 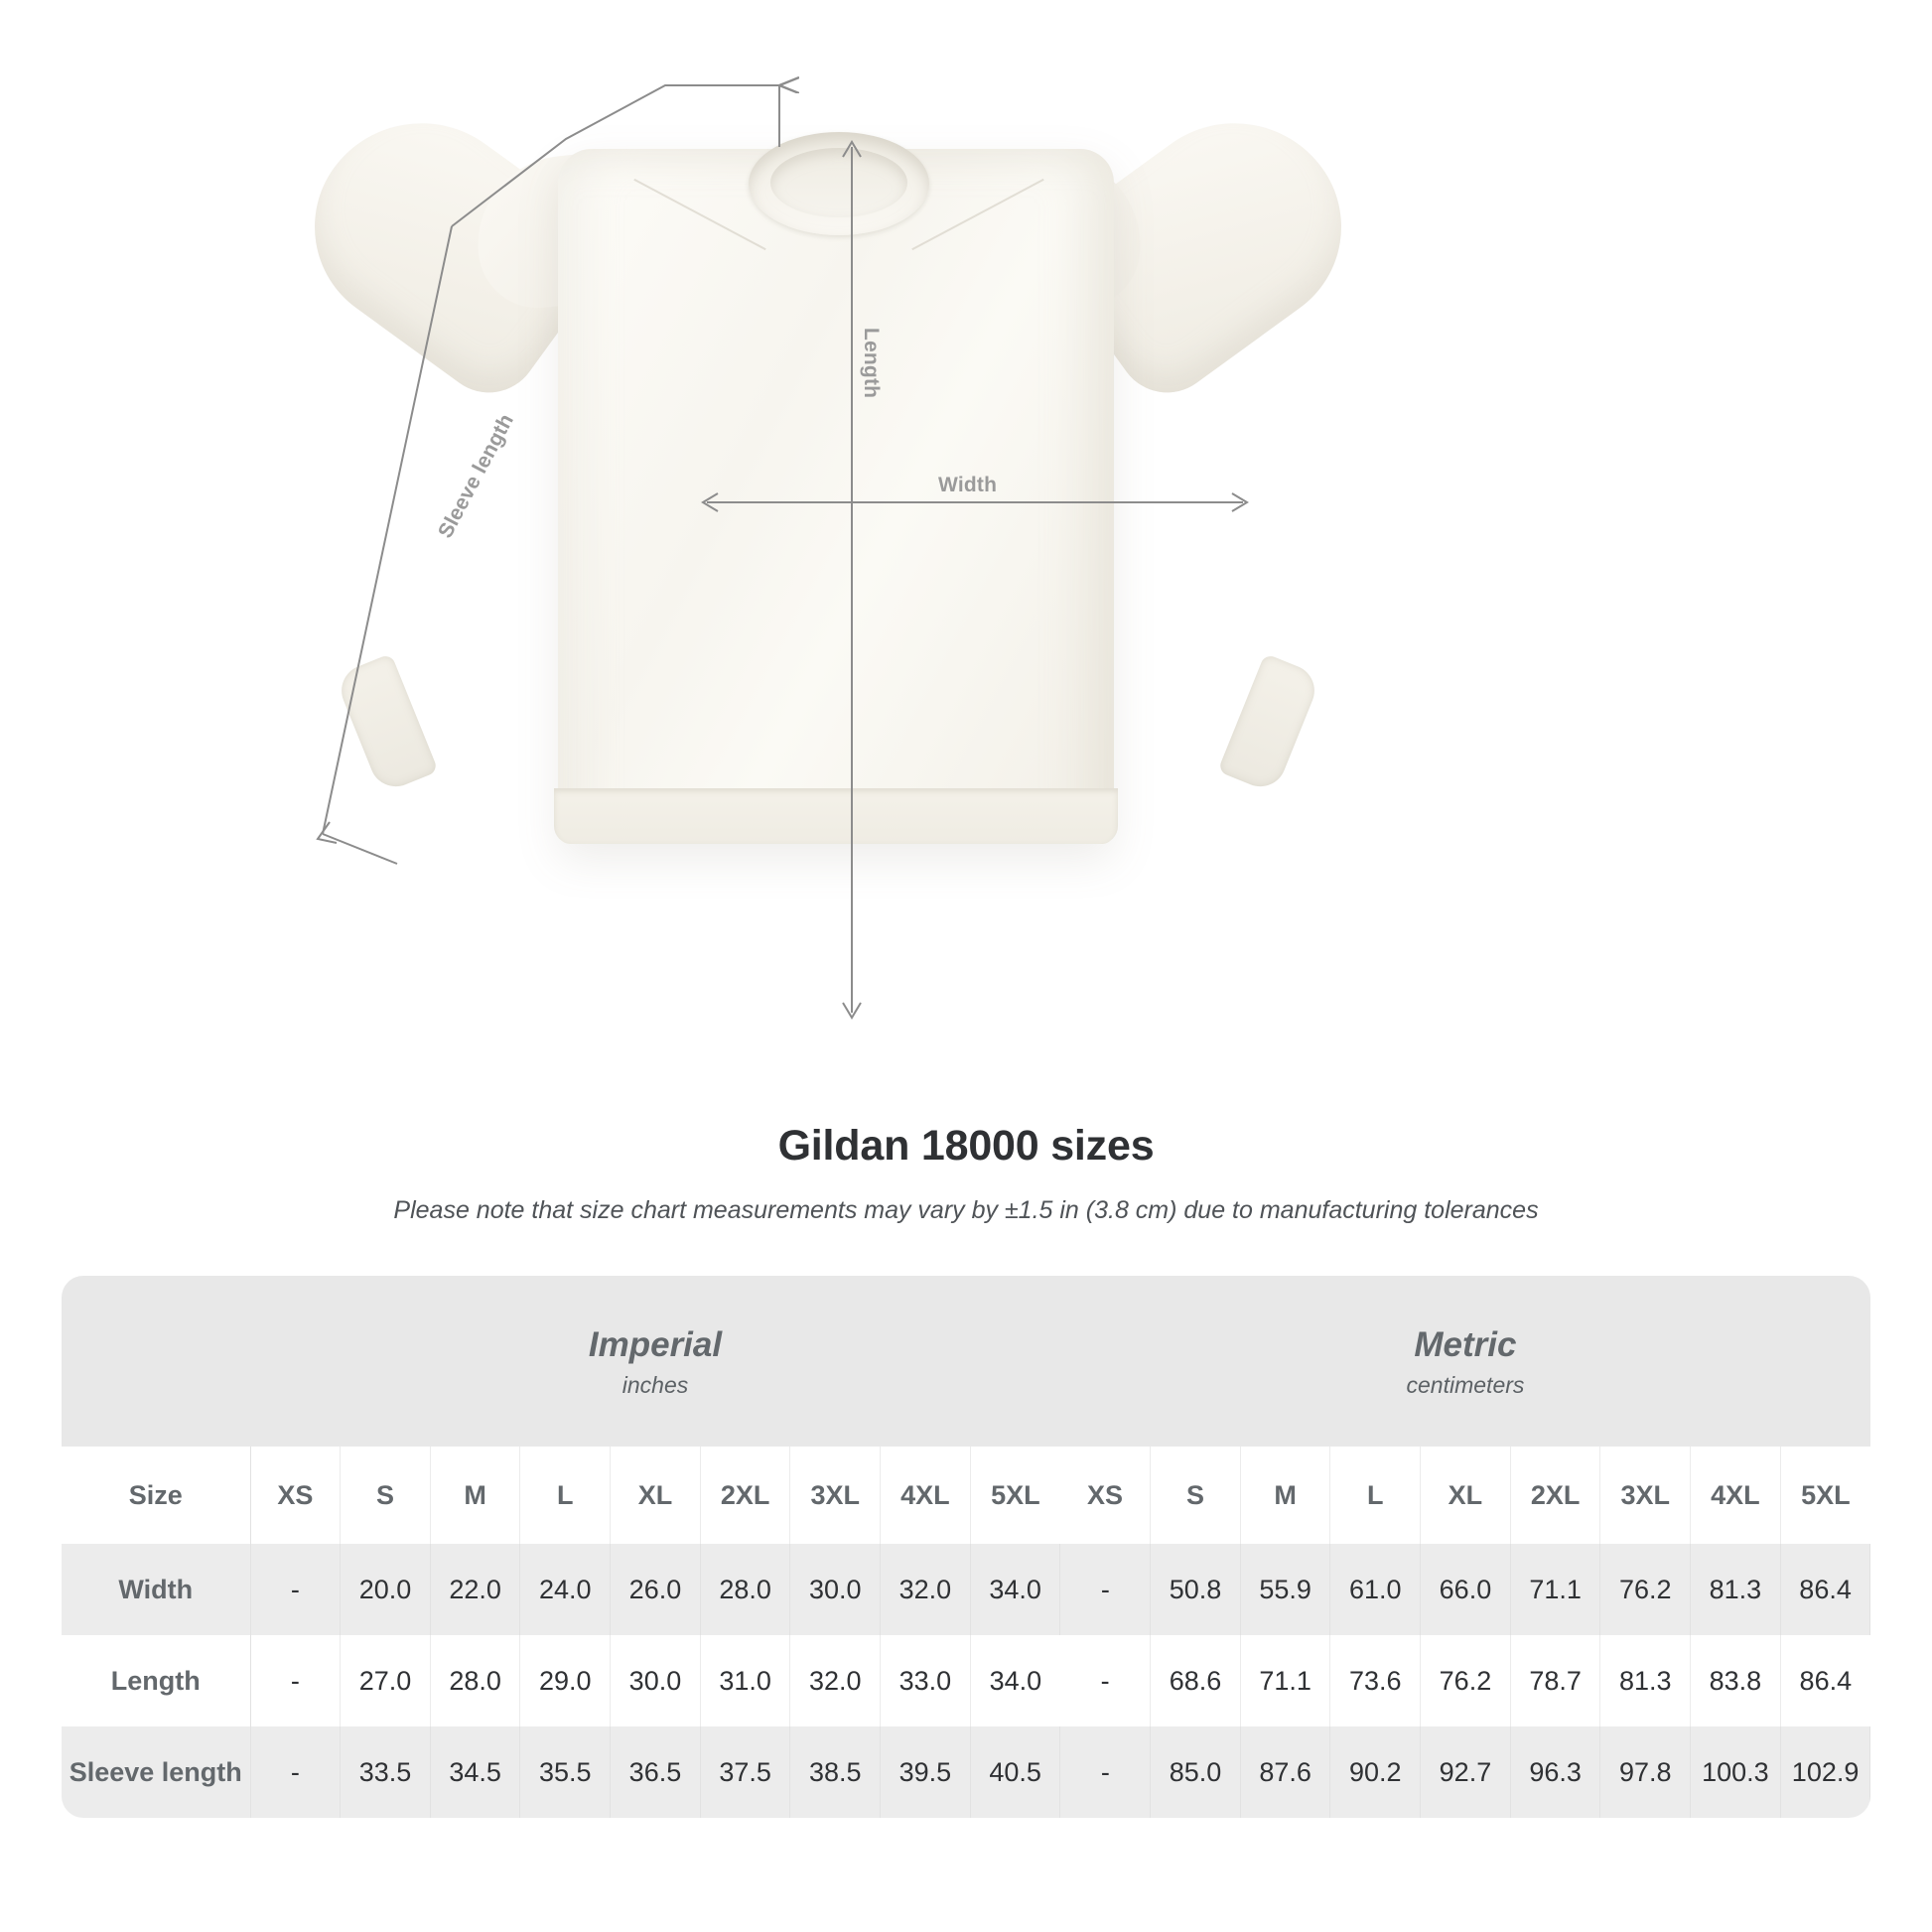 What do you see at coordinates (1735, 1589) in the screenshot?
I see `cell-width-metric-4xl: 81.3` at bounding box center [1735, 1589].